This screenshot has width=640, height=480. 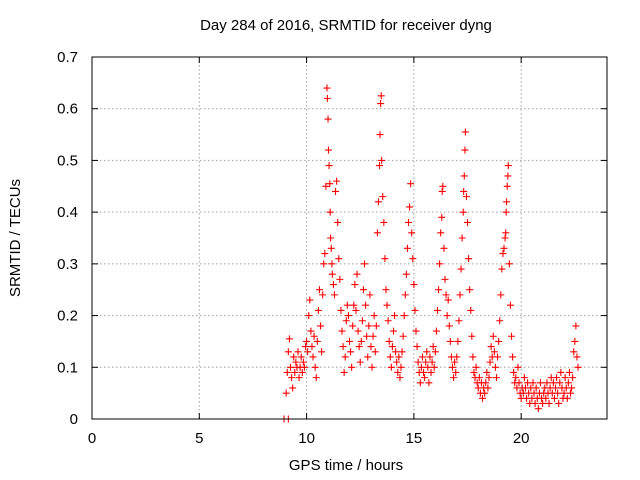 What do you see at coordinates (521, 438) in the screenshot?
I see `x-tick-label: 20` at bounding box center [521, 438].